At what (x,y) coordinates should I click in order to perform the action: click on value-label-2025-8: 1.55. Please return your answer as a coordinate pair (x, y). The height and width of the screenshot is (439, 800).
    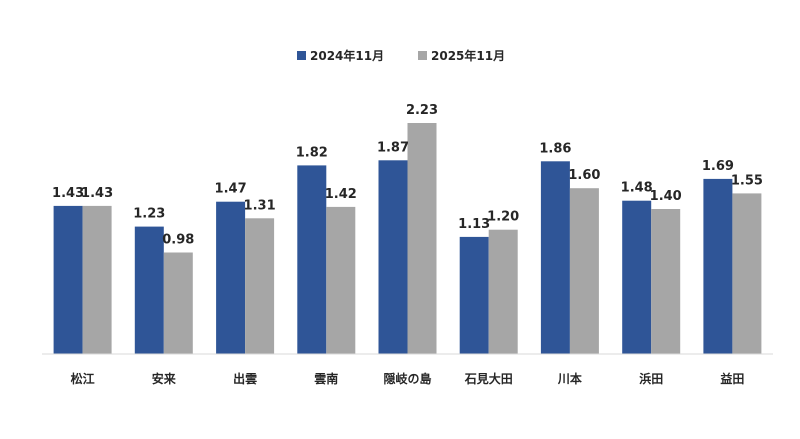
    Looking at the image, I should click on (747, 180).